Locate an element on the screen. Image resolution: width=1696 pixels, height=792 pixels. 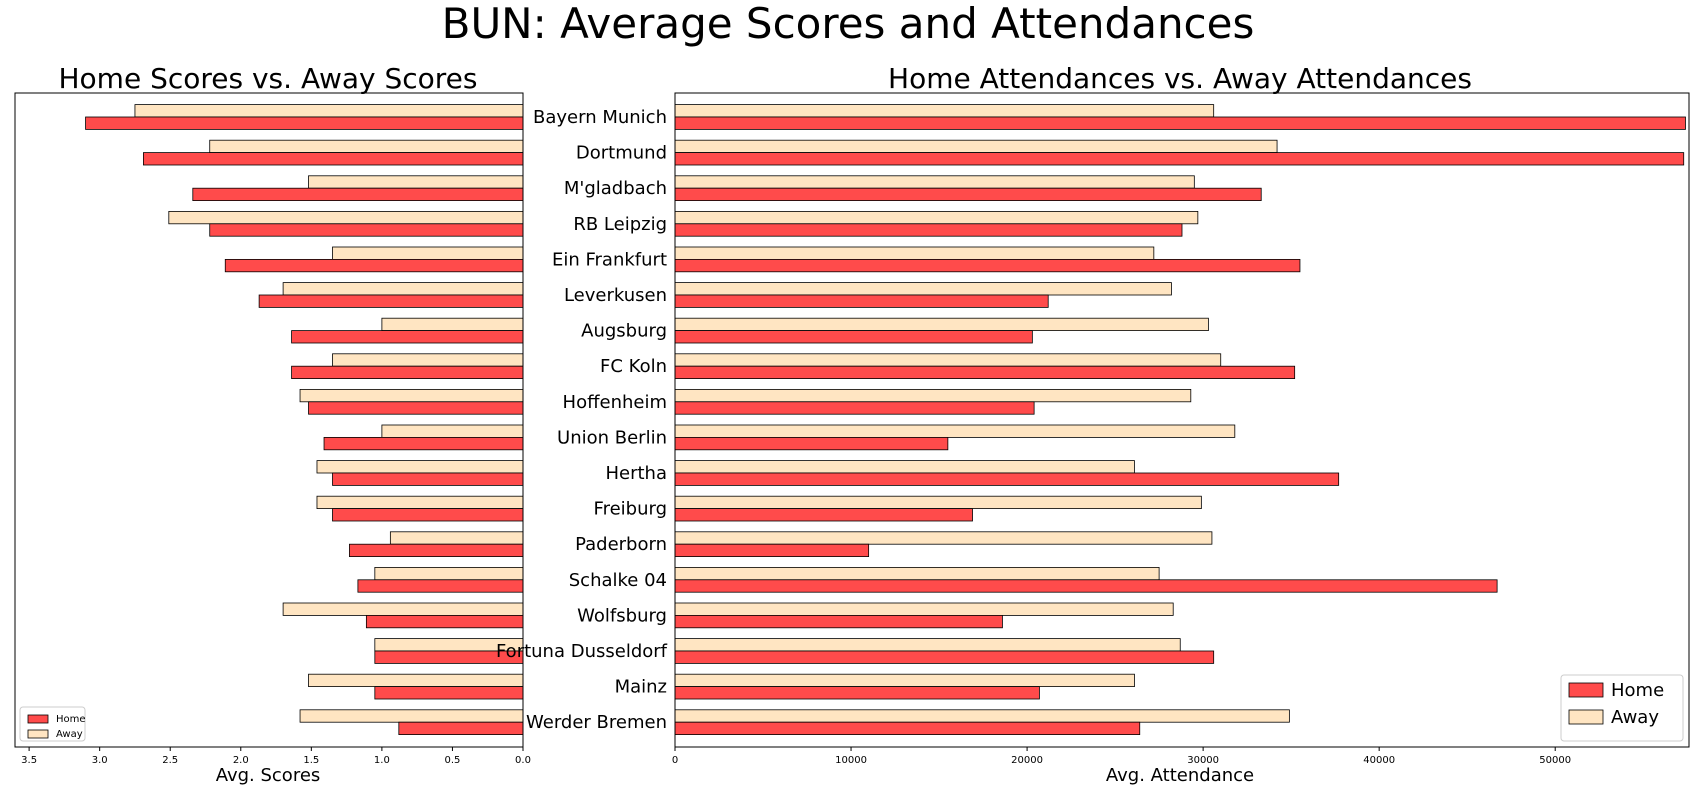
score-bar-away-hertha is located at coordinates (420, 467).